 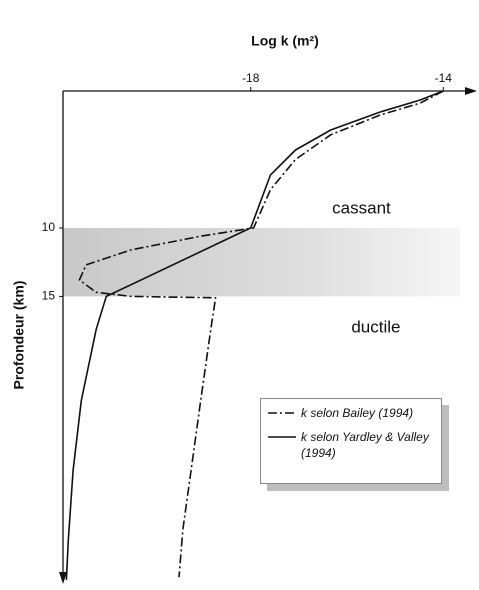 What do you see at coordinates (357, 413) in the screenshot?
I see `legend-label: k selon Bailey (1994)` at bounding box center [357, 413].